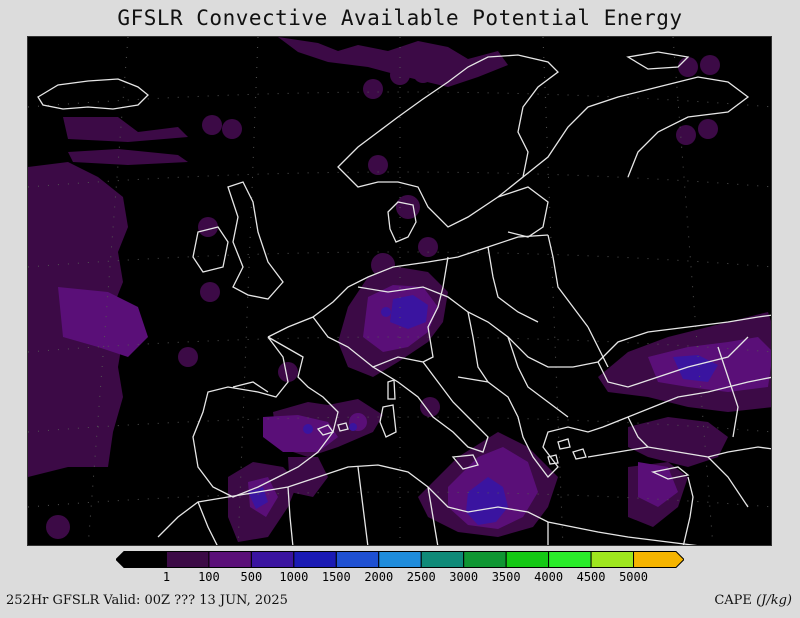 This screenshot has height=618, width=800. Describe the element at coordinates (166, 577) in the screenshot. I see `colorbar-label: 1` at that location.